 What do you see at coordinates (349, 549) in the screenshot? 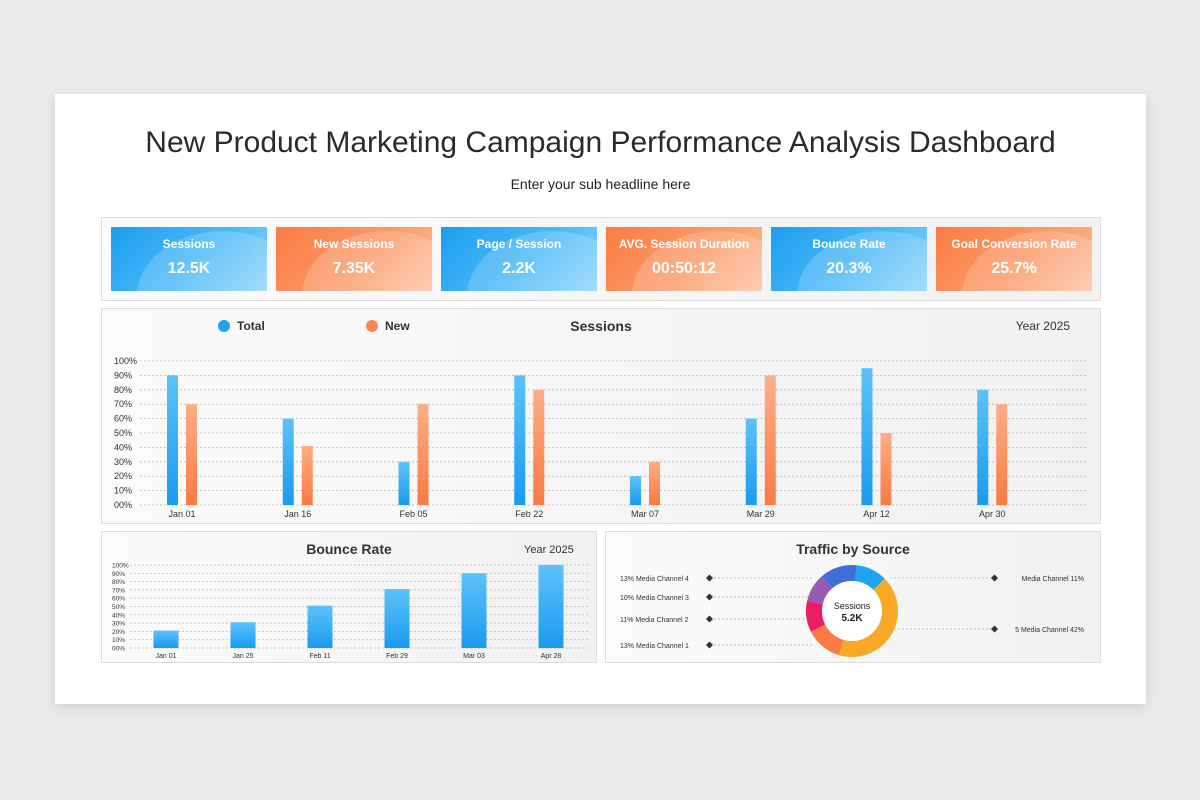
I see `bounce-chart-title: Bounce Rate` at bounding box center [349, 549].